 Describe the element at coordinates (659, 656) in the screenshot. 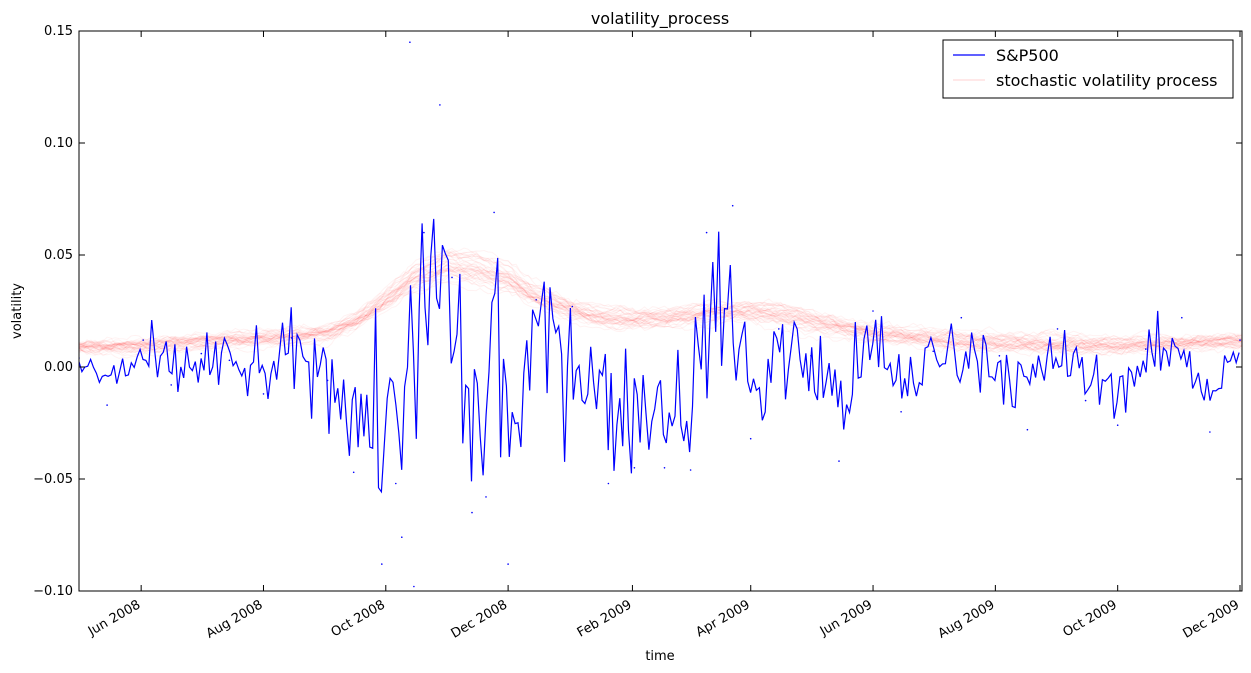

I see `x-axis-label: time` at that location.